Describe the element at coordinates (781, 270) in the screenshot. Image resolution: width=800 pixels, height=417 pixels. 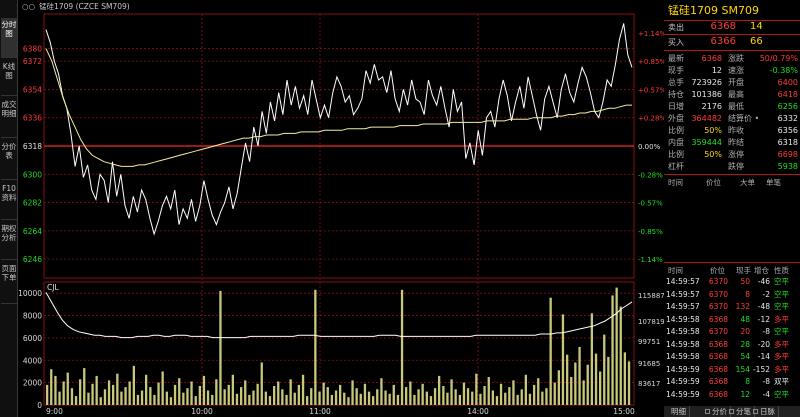
I see `trades-col: 性质` at that location.